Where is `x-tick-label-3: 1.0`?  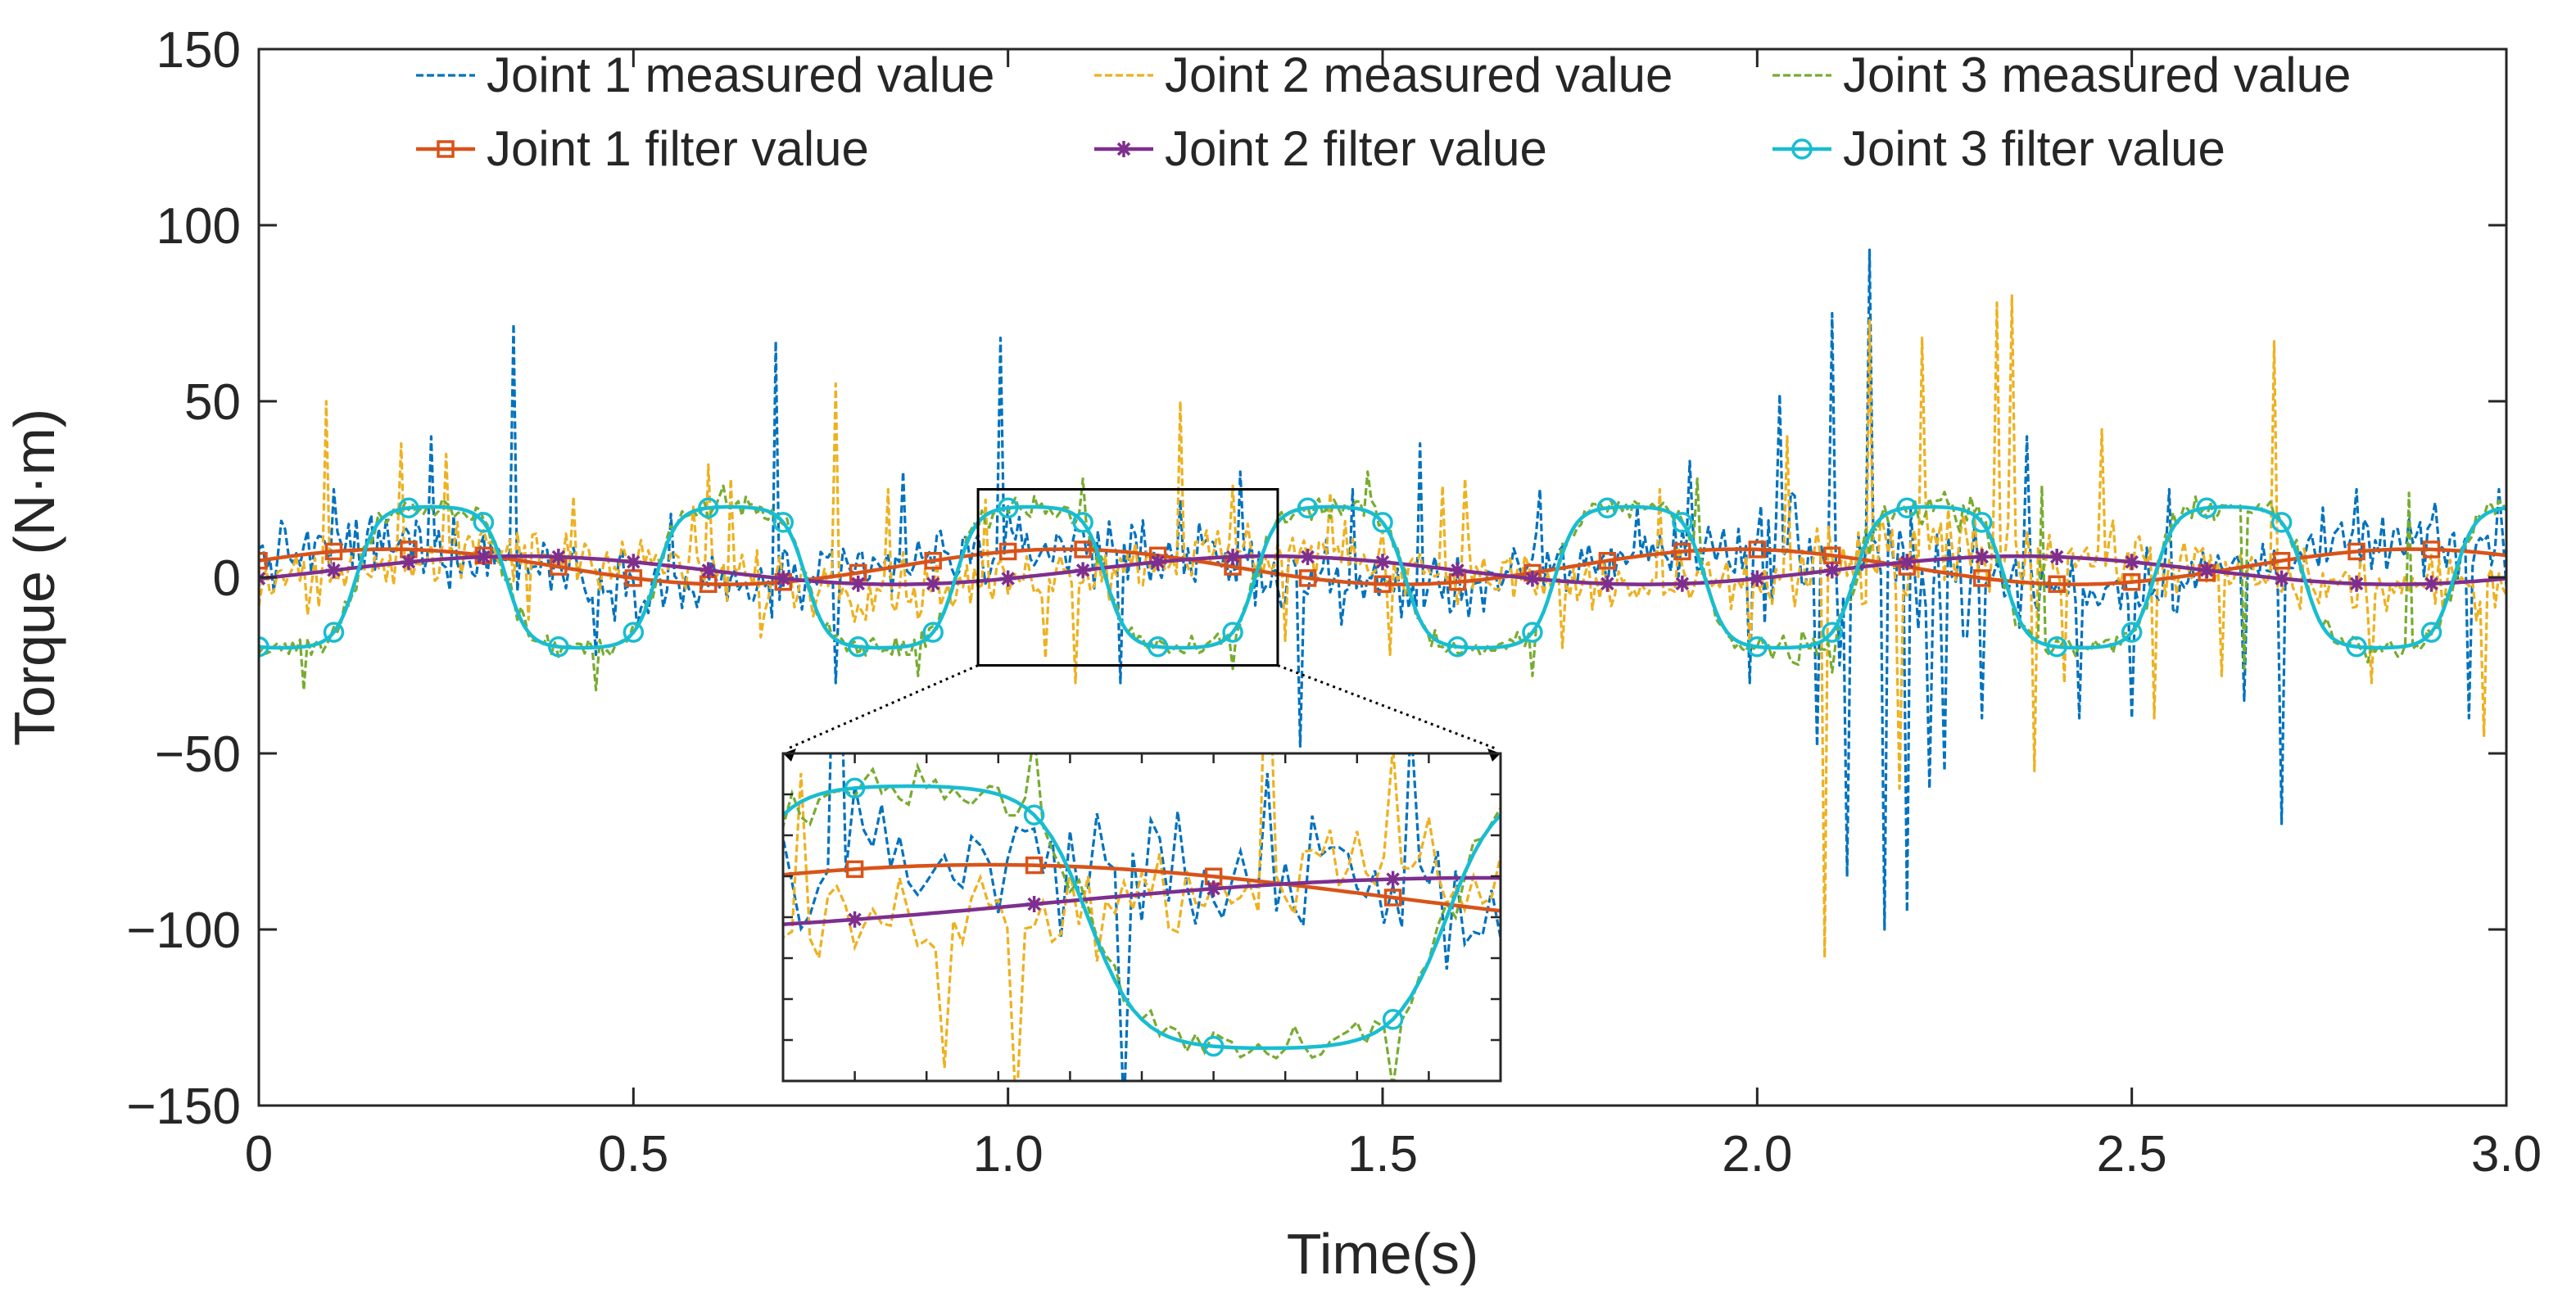 x-tick-label-3: 1.0 is located at coordinates (1008, 1154).